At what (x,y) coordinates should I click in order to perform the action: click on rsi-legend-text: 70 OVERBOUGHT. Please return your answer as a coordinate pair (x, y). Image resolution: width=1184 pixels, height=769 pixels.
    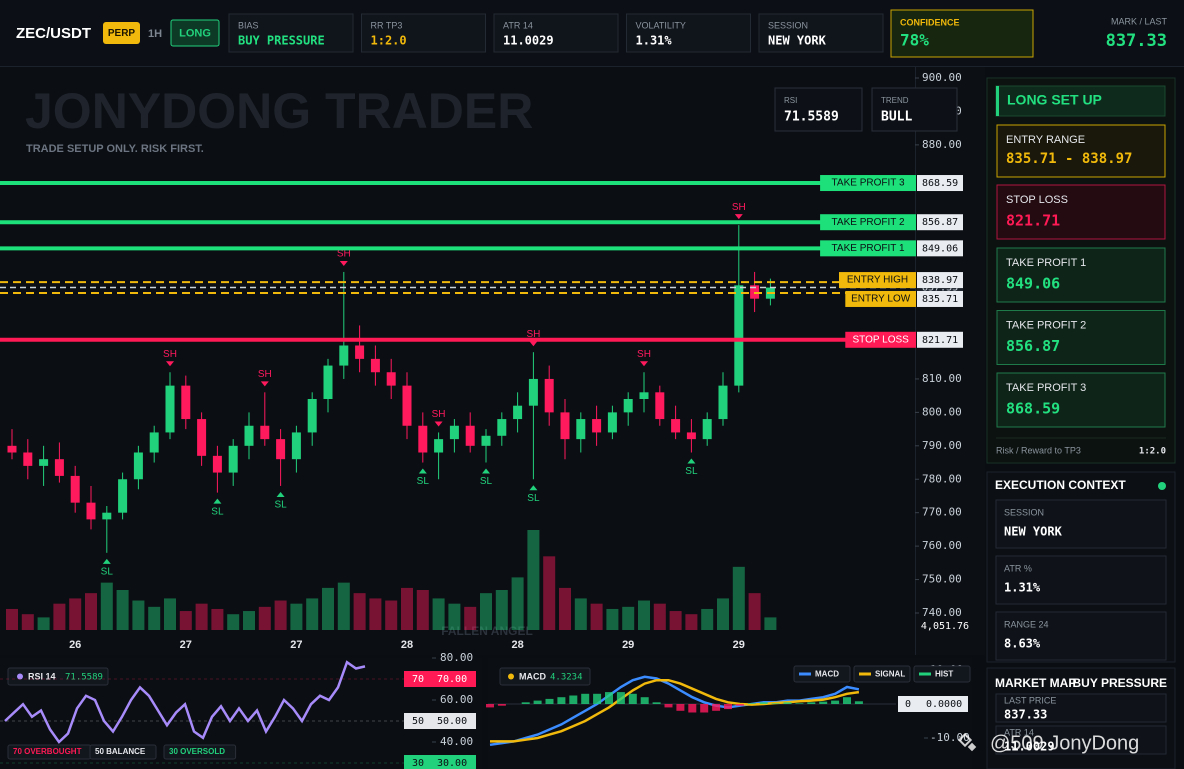
    Looking at the image, I should click on (47, 751).